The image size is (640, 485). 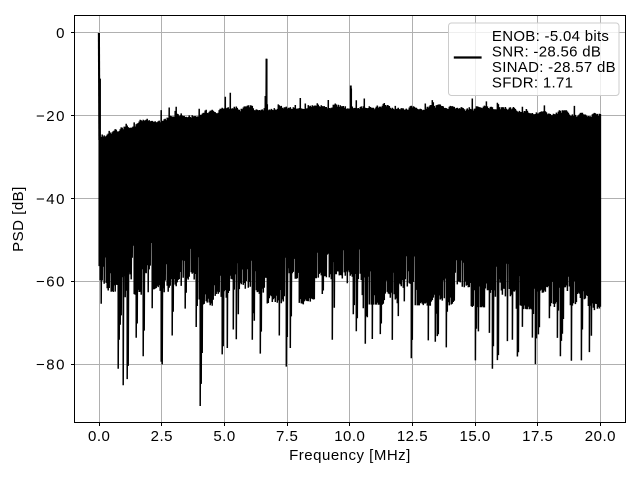 What do you see at coordinates (51, 199) in the screenshot?
I see `svg-text: −40` at bounding box center [51, 199].